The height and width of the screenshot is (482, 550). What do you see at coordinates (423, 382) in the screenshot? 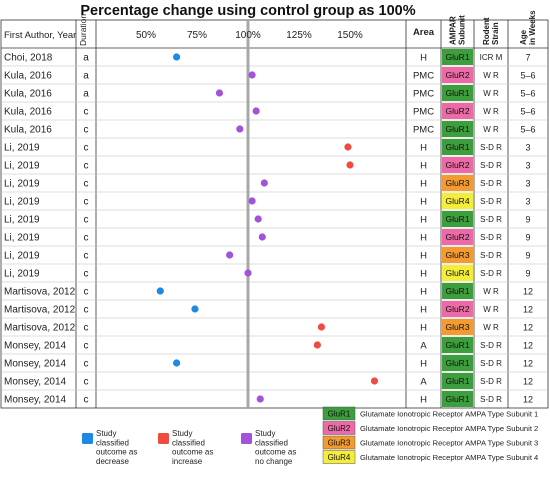
I see `area-cell: A` at bounding box center [423, 382].